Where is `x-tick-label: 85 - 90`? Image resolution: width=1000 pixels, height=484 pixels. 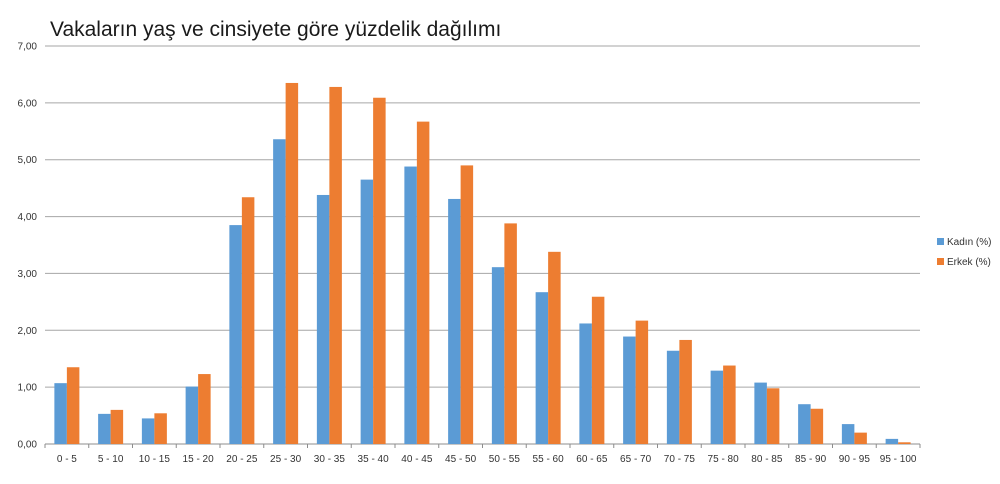 x-tick-label: 85 - 90 is located at coordinates (811, 459).